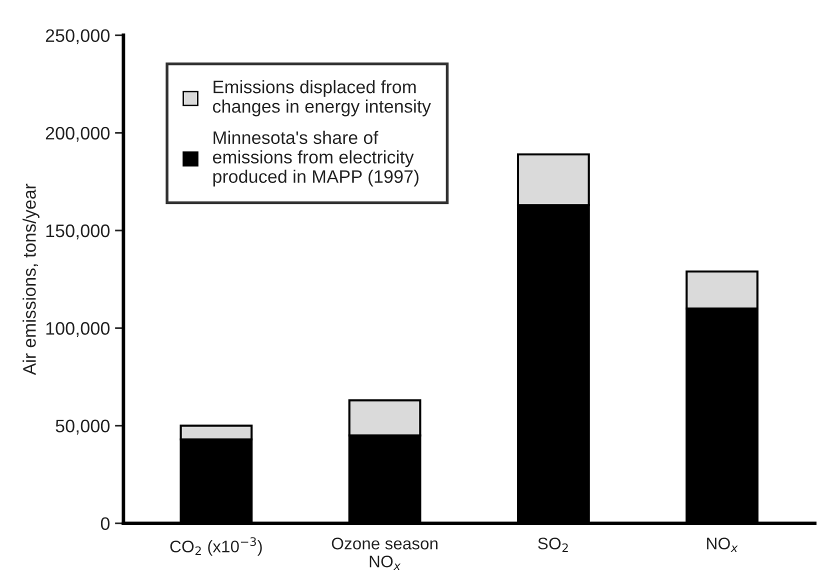  I want to click on y-tick-label: 0, so click(105, 523).